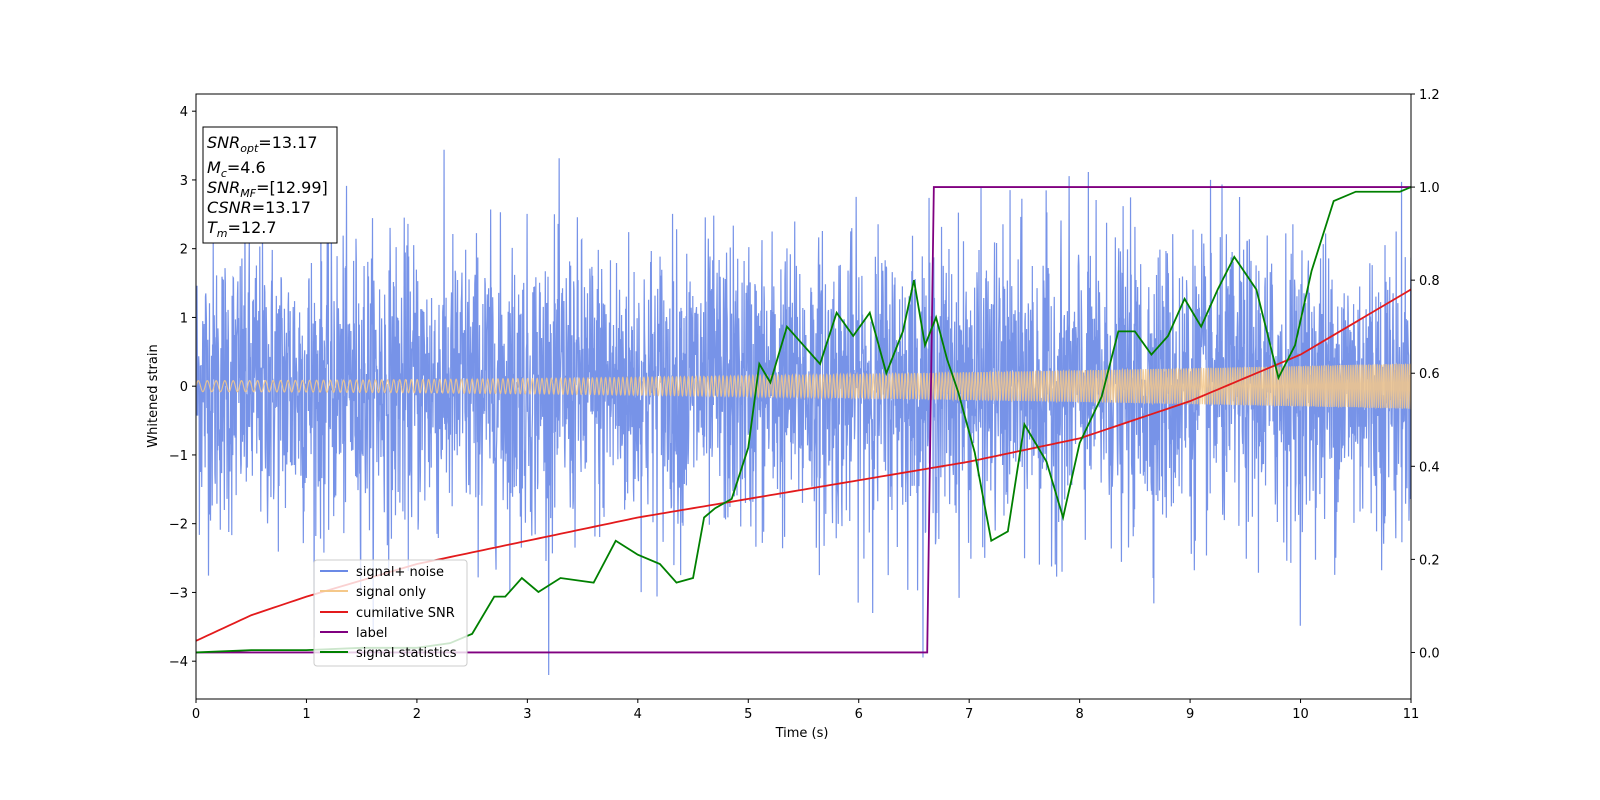 The height and width of the screenshot is (800, 1600). Describe the element at coordinates (1429, 281) in the screenshot. I see `y2-tick-label: 0.8` at that location.